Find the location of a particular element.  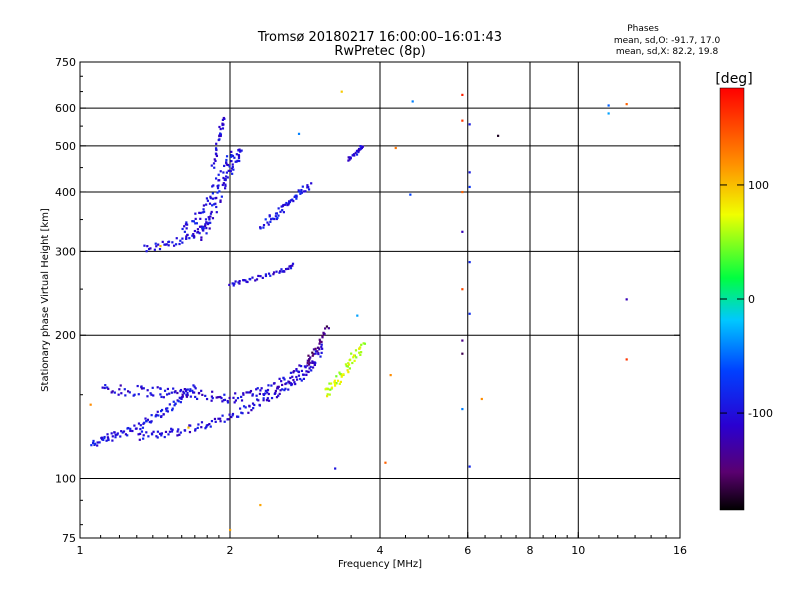

colorbar-unit-label: [deg] is located at coordinates (733, 79).